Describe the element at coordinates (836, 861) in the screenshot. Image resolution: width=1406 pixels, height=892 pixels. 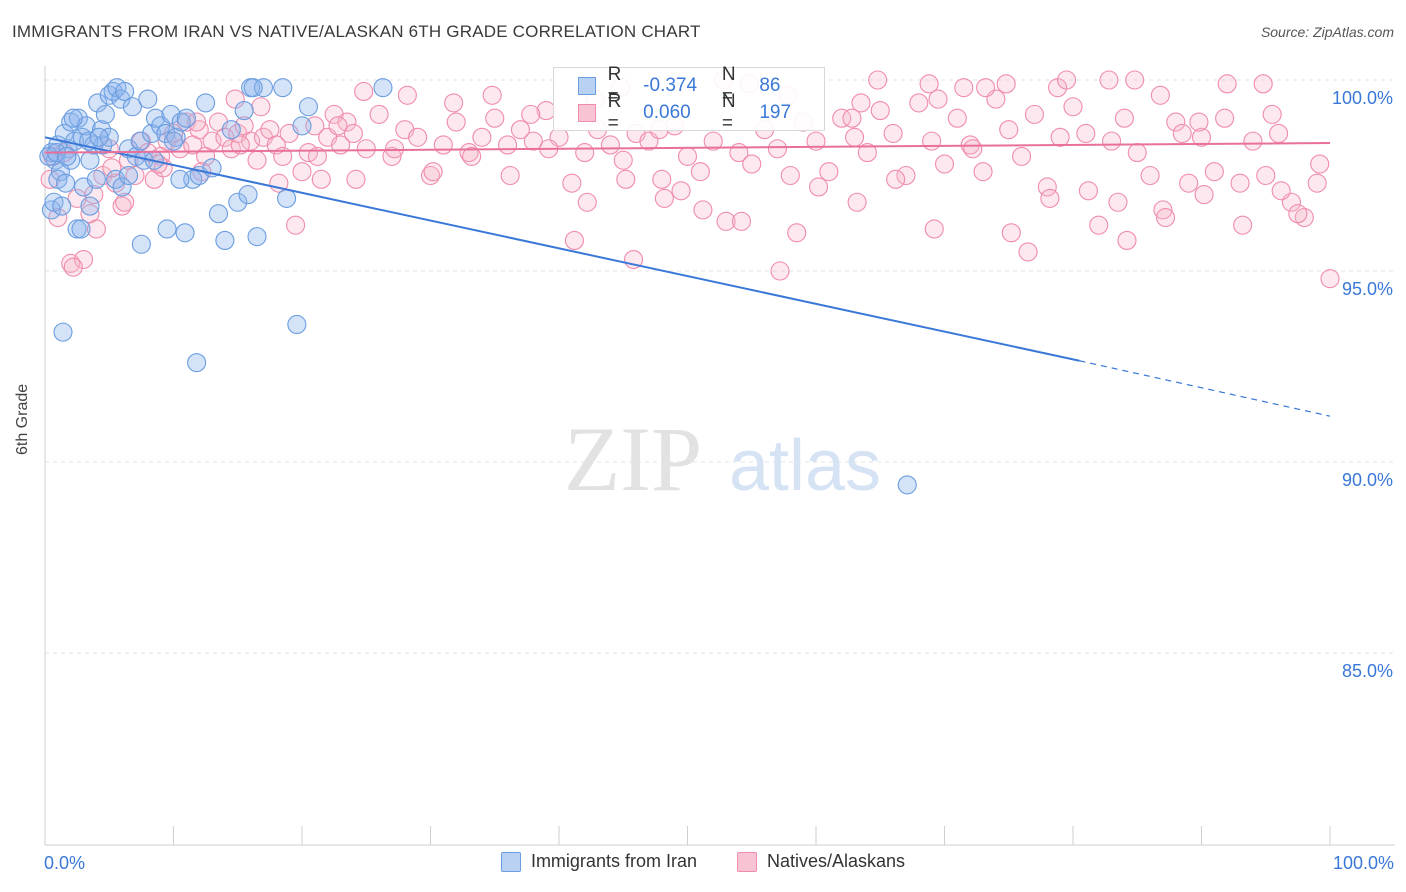
I see `legend-label-natives: Natives/Alaskans` at that location.